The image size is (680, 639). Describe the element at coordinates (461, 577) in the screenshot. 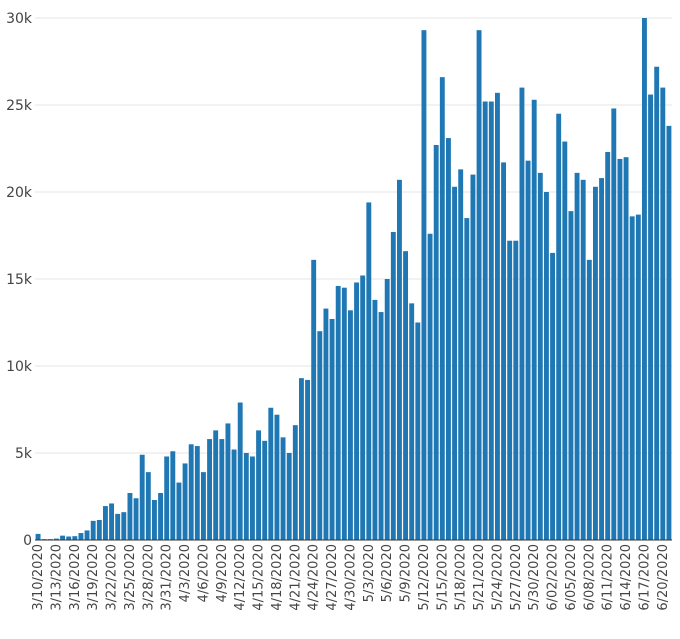

I see `x-tick-label: 5/18/2020` at that location.